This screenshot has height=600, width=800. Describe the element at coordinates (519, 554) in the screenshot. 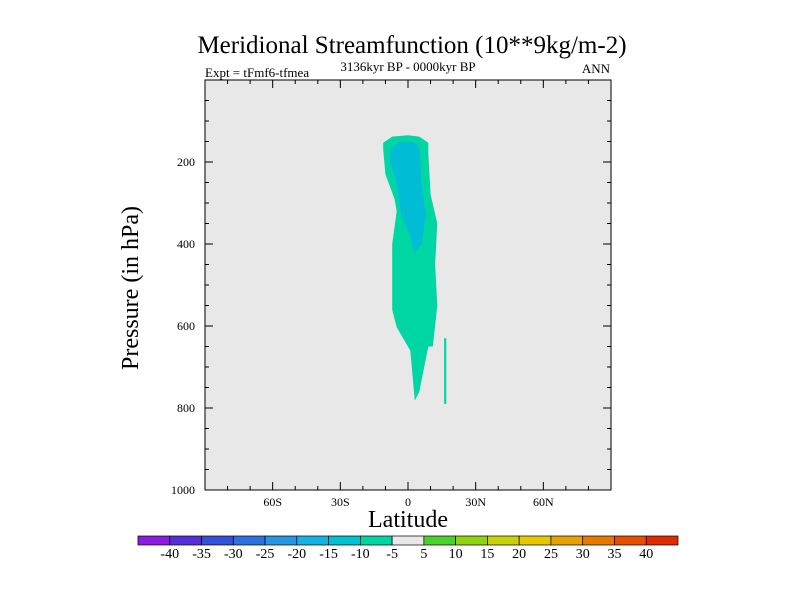

I see `colorbar-label: 20` at that location.